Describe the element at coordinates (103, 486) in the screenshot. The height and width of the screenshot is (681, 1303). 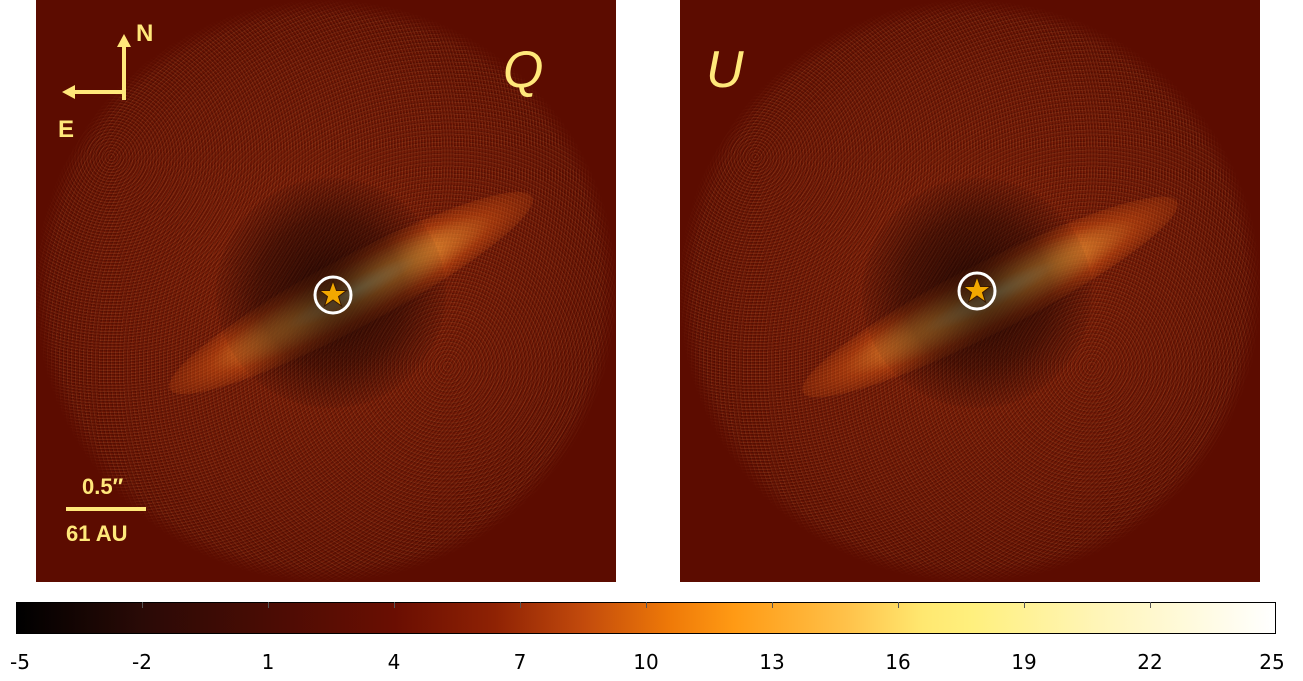
I see `scale-angular-label: 0.5″` at that location.